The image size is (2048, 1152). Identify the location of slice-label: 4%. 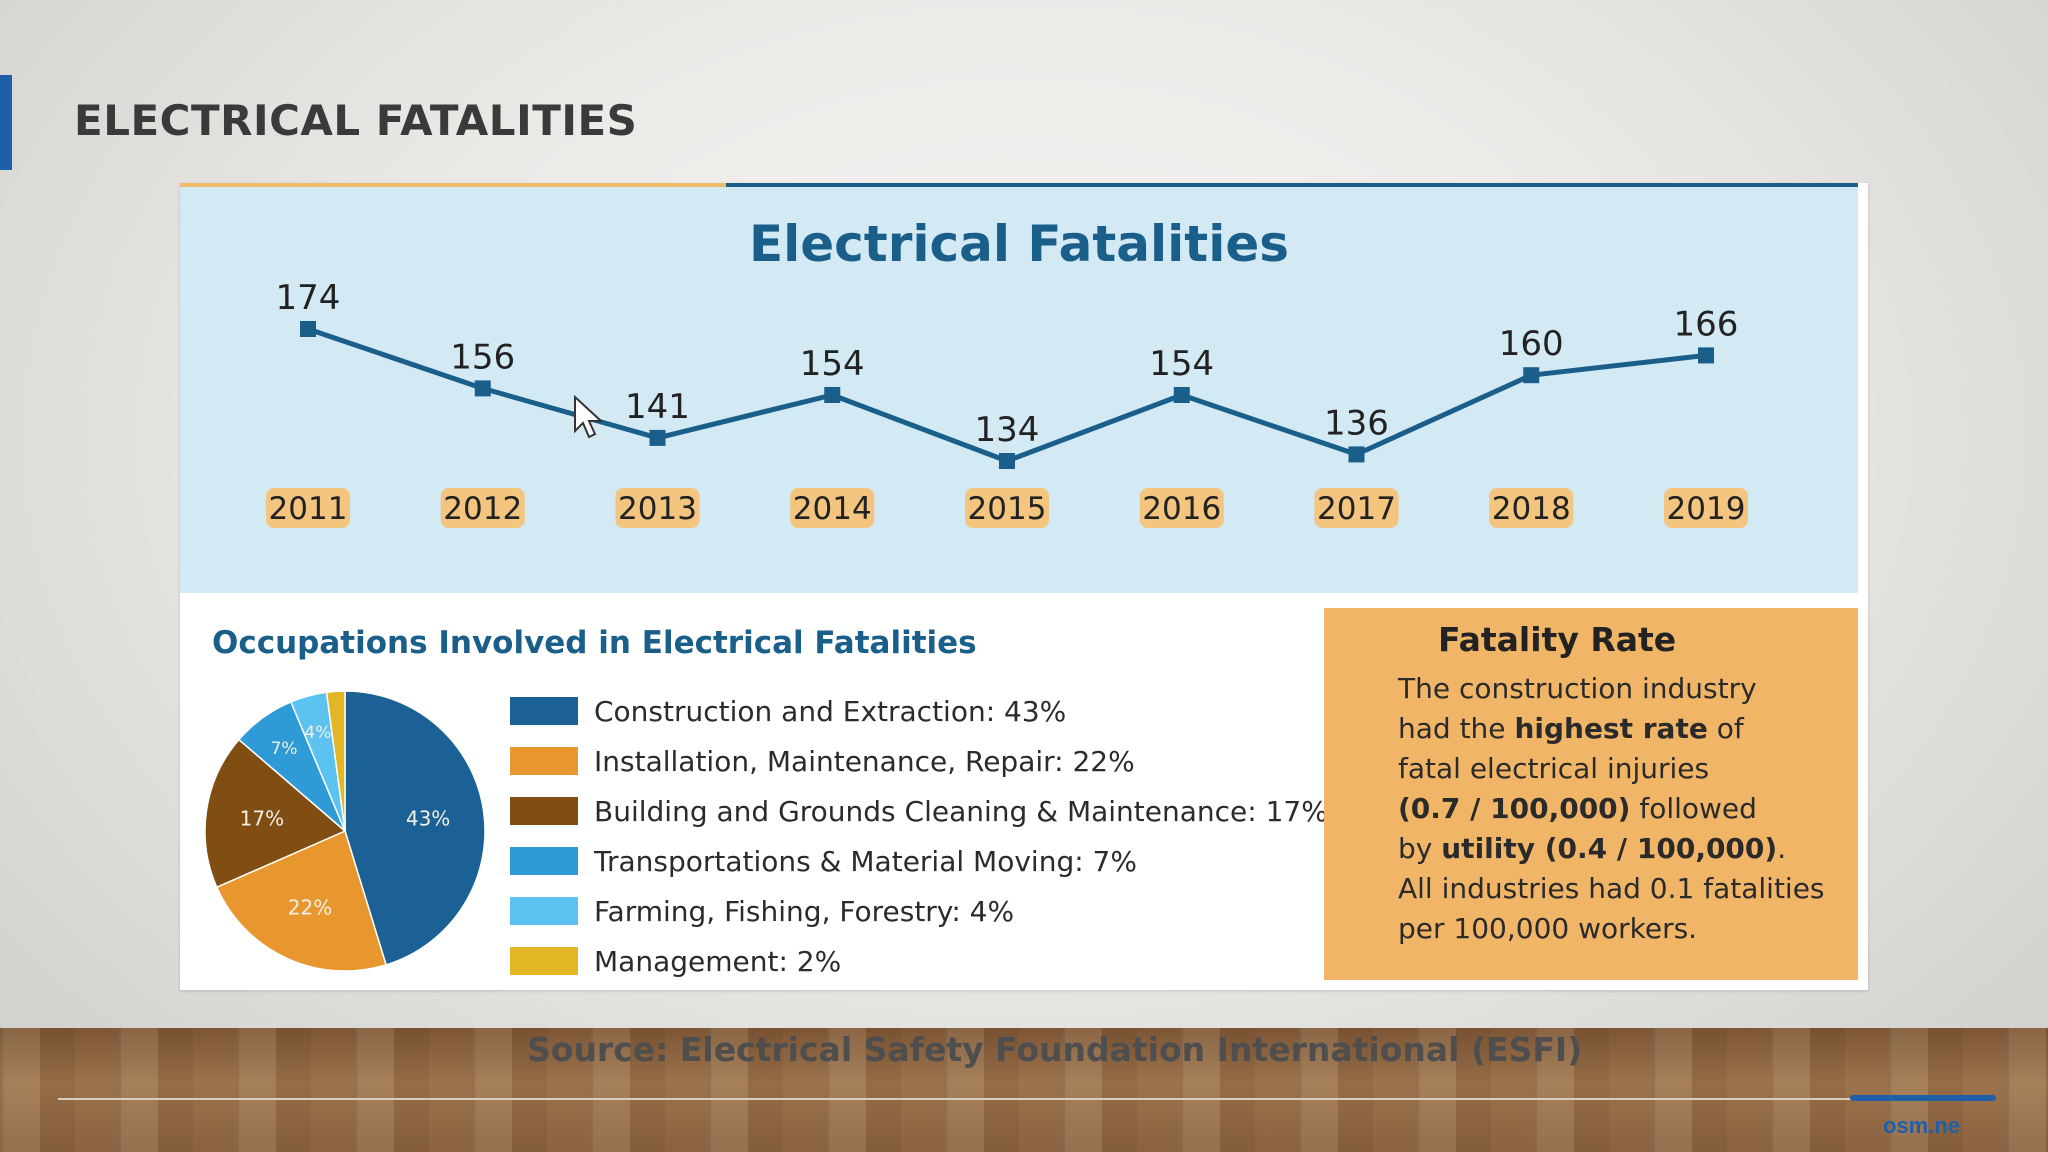
(317, 733).